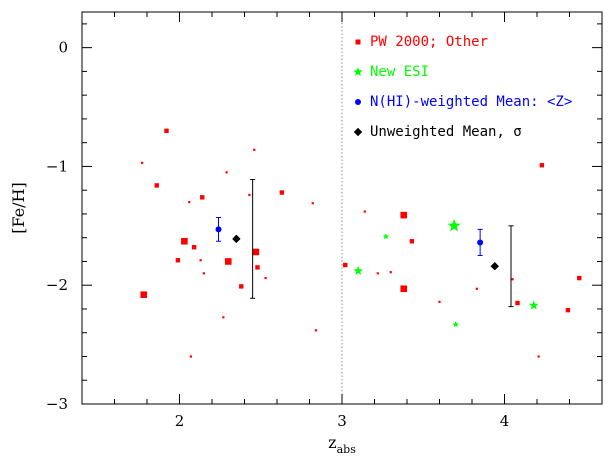 The height and width of the screenshot is (461, 615). Describe the element at coordinates (18, 208) in the screenshot. I see `y-axis-title: [Fe/H]` at that location.